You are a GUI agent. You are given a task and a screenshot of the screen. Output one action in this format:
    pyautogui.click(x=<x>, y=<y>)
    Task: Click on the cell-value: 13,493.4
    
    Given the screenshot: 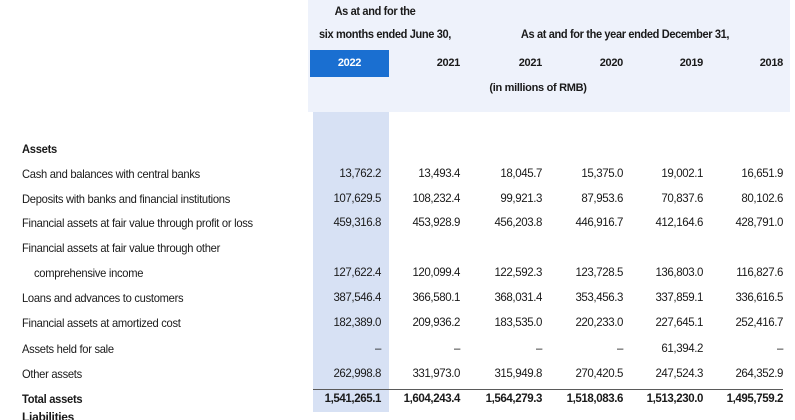 What is the action you would take?
    pyautogui.click(x=439, y=174)
    